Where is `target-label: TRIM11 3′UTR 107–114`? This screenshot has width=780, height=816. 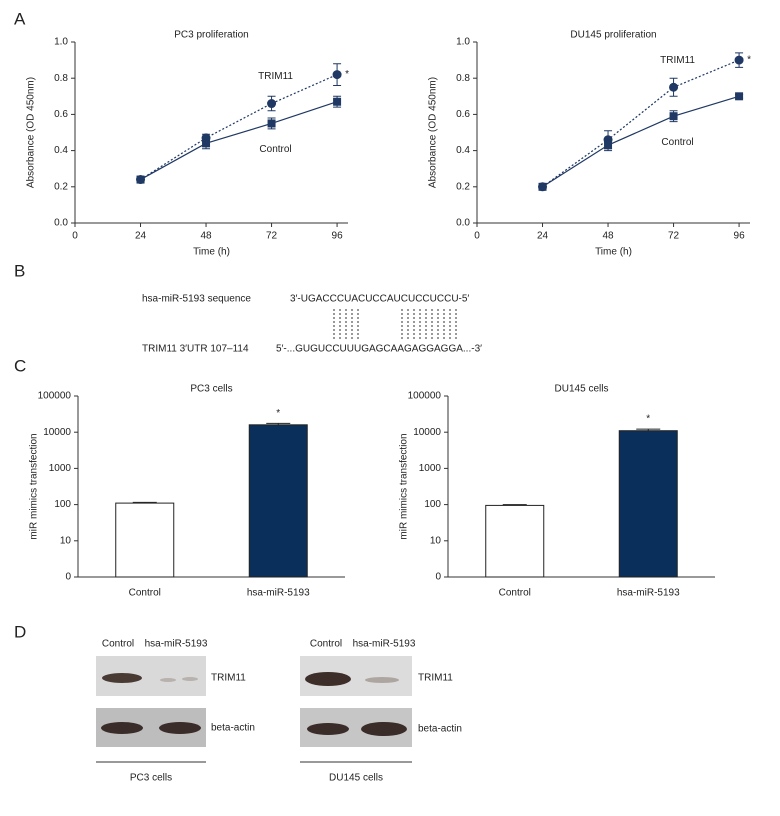
target-label: TRIM11 3′UTR 107–114 is located at coordinates (195, 349).